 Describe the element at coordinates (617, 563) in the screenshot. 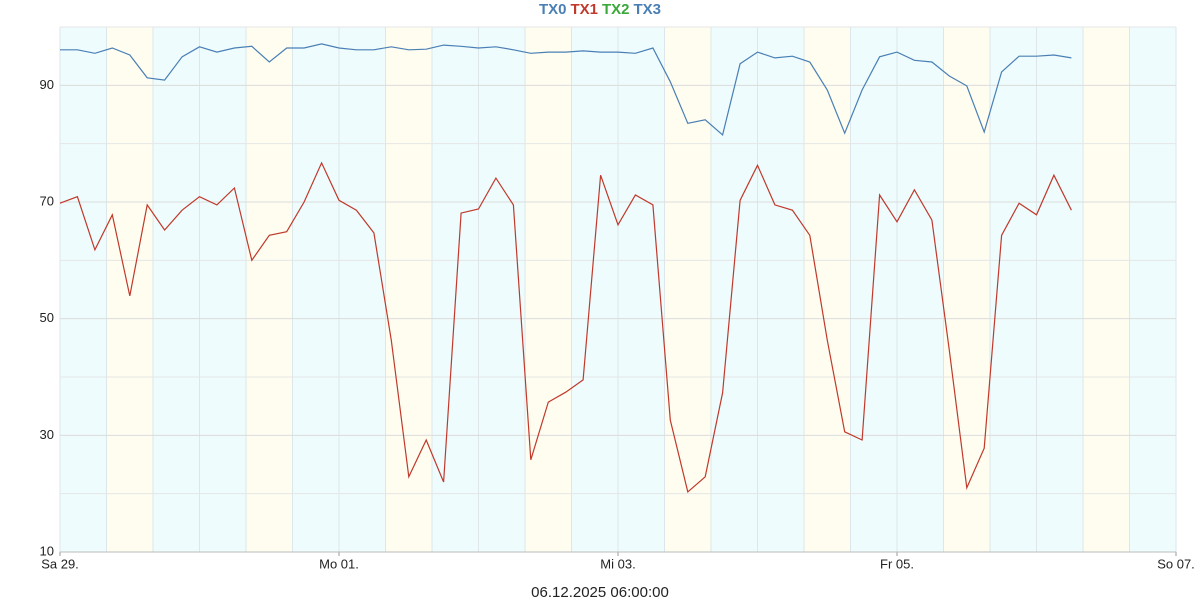

I see `x-tick-label: Mi 03.` at that location.